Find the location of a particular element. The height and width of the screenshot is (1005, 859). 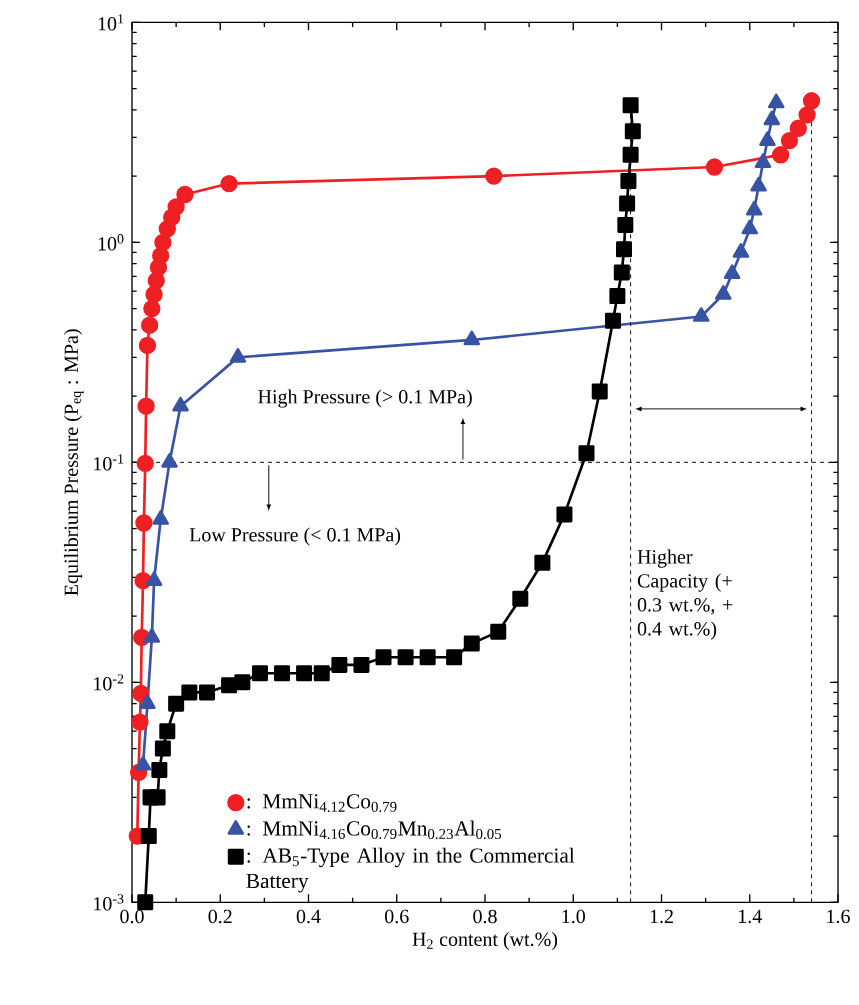

y-tick-label: 10$^{-1}$ is located at coordinates (109, 462).